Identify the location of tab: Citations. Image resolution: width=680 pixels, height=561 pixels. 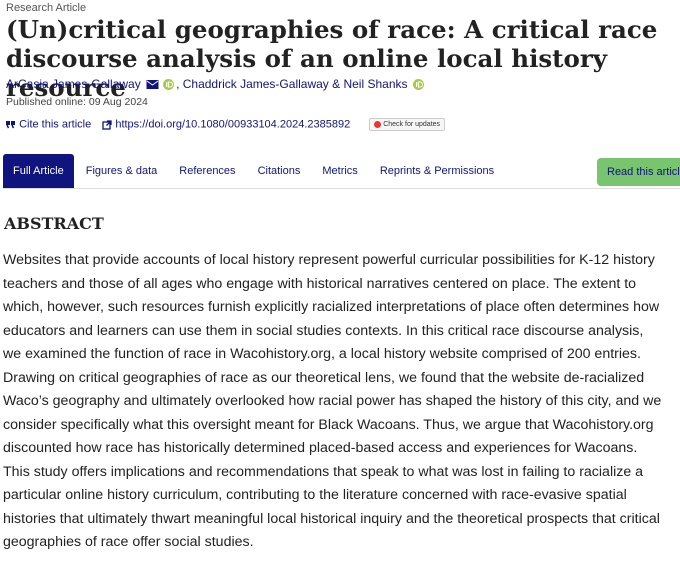
(279, 171).